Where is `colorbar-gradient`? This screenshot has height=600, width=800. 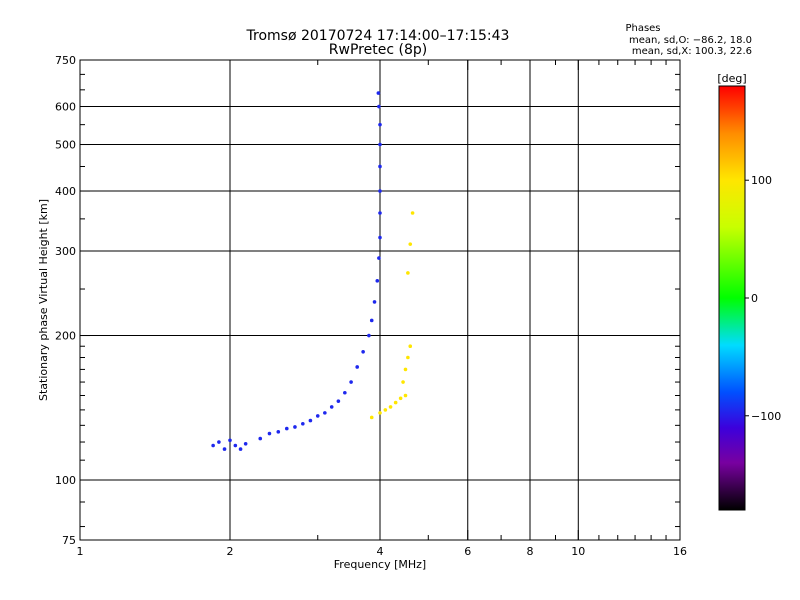 colorbar-gradient is located at coordinates (732, 298).